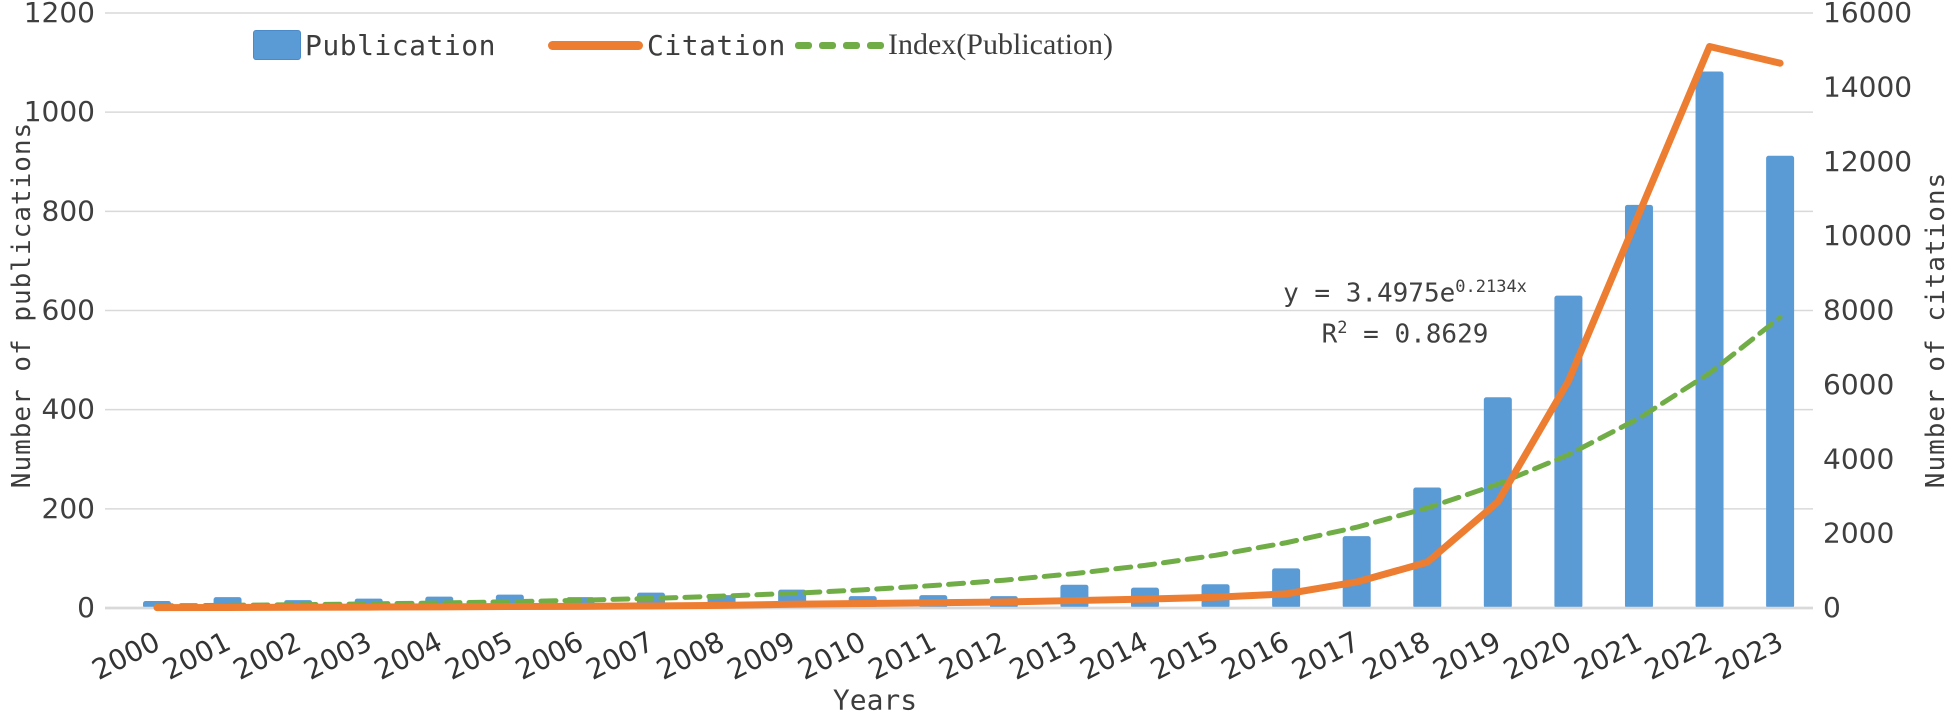 The height and width of the screenshot is (726, 1955). I want to click on bar-2023, so click(1780, 382).